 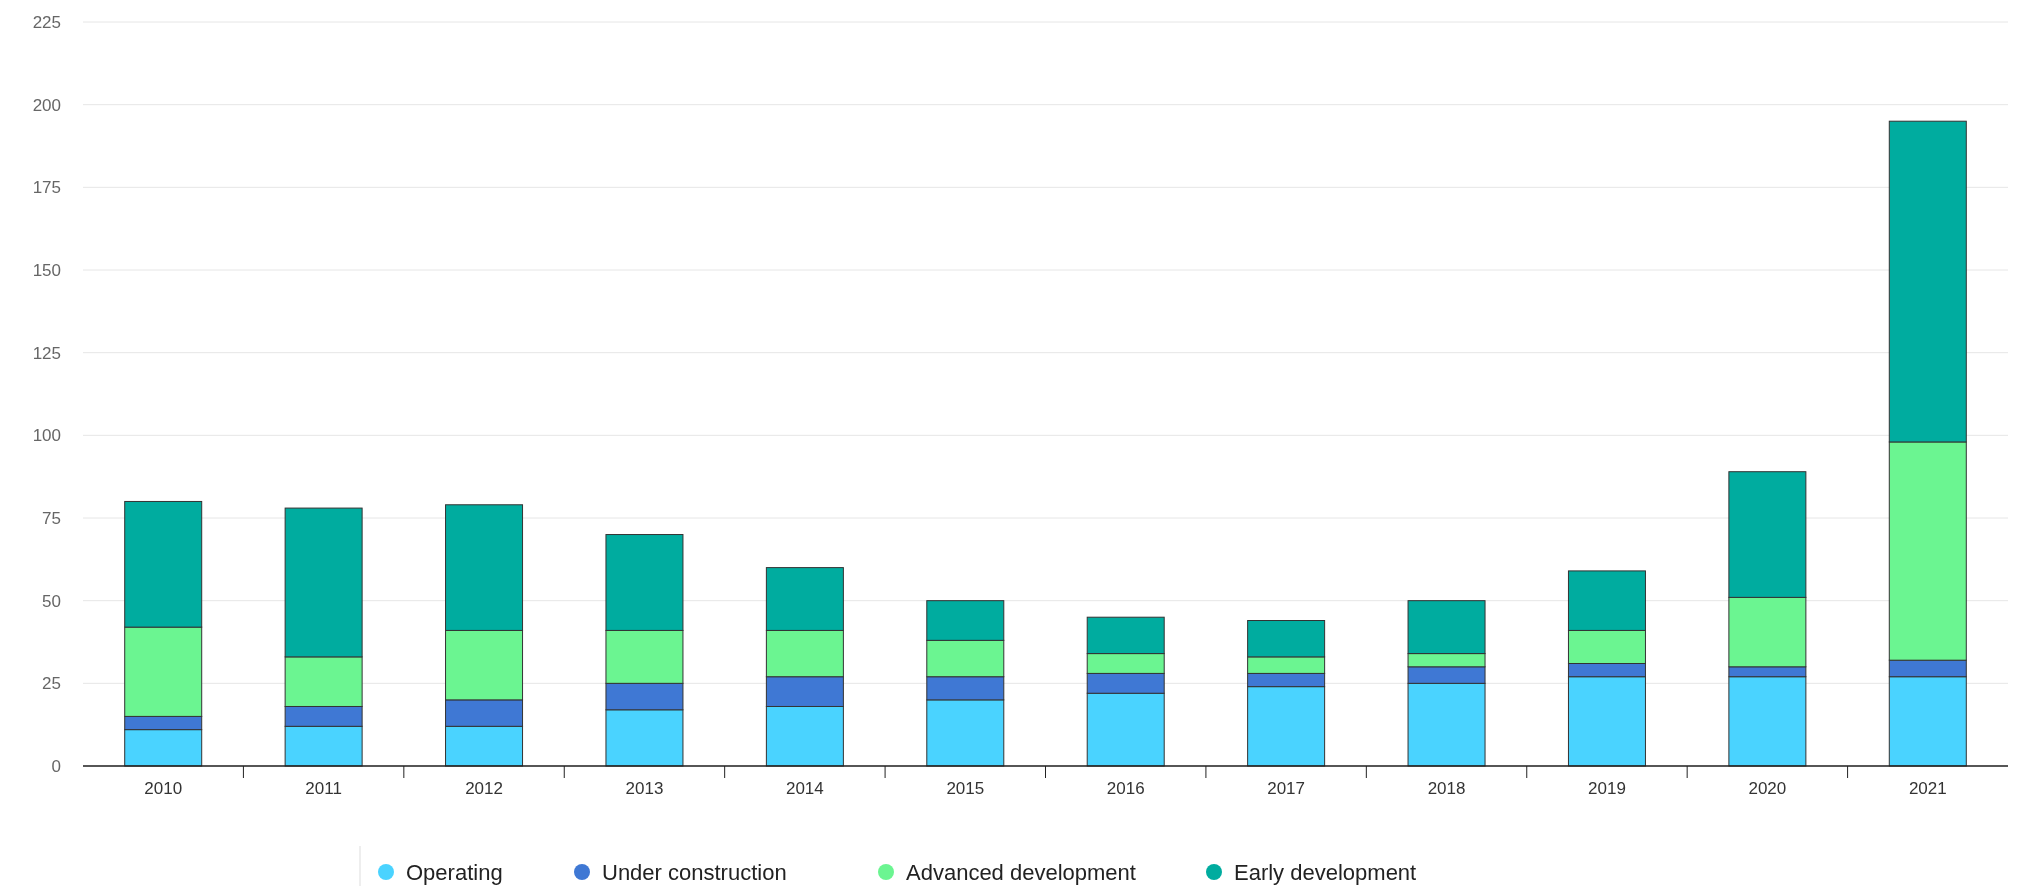 I want to click on x-tick-label: 2017, so click(x=1286, y=788).